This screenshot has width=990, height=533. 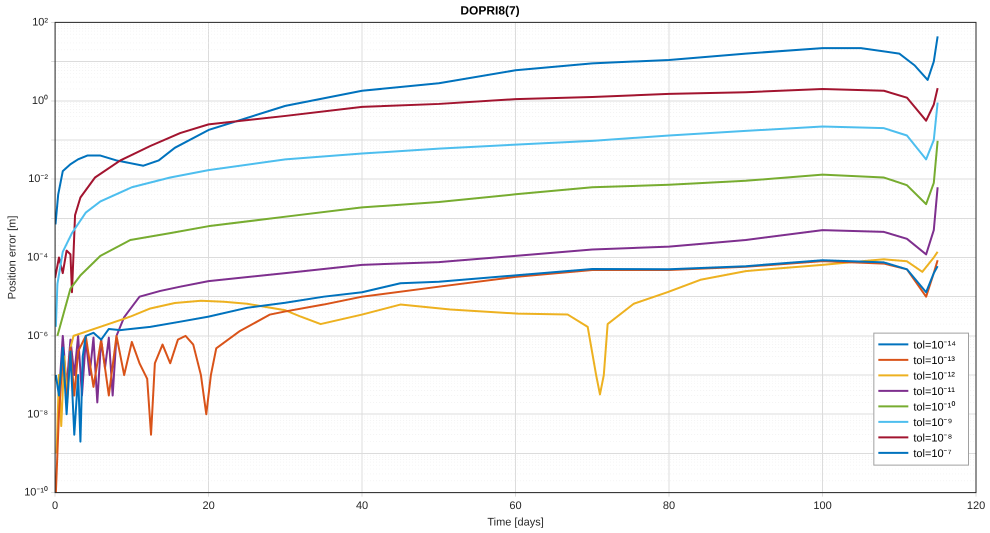 What do you see at coordinates (669, 506) in the screenshot?
I see `x-tick-label: 80` at bounding box center [669, 506].